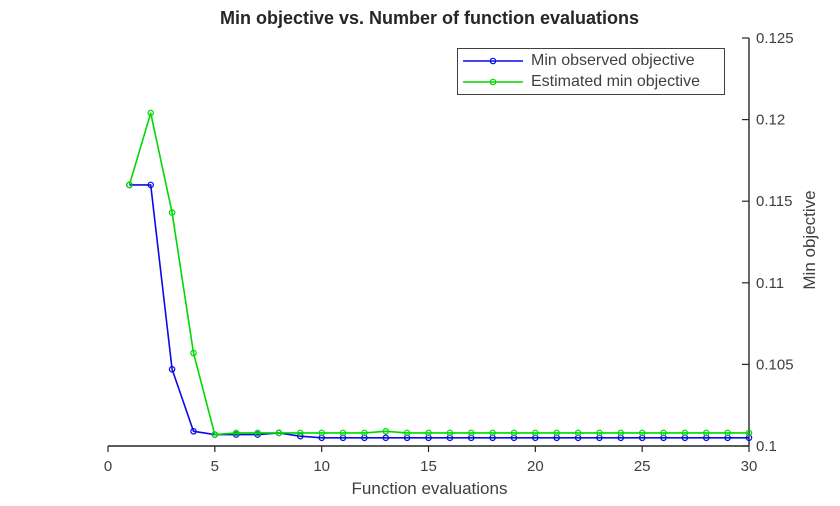 The height and width of the screenshot is (506, 840). What do you see at coordinates (749, 466) in the screenshot?
I see `x-tick-label: 30` at bounding box center [749, 466].